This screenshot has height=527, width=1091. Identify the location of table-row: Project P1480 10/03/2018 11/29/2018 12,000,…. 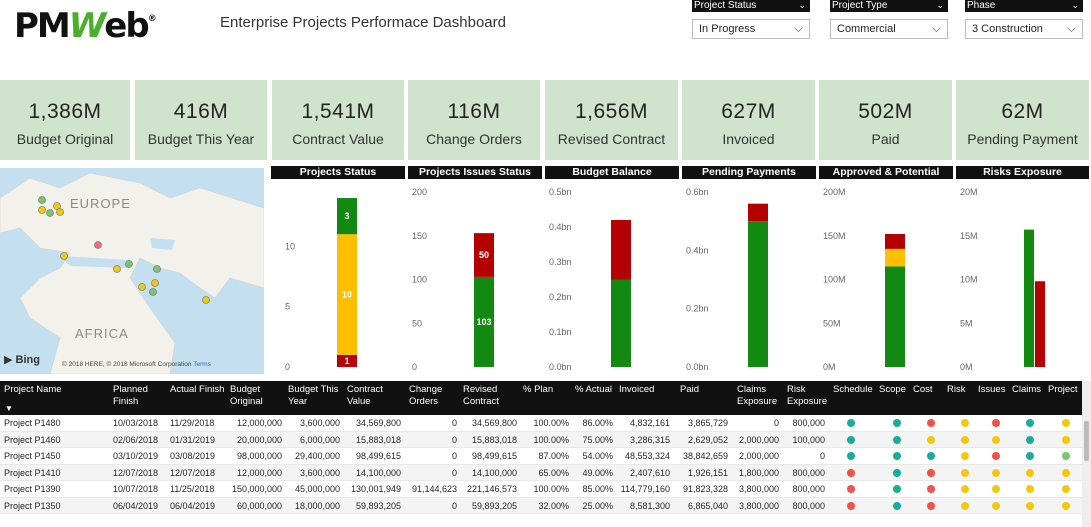
(541, 423).